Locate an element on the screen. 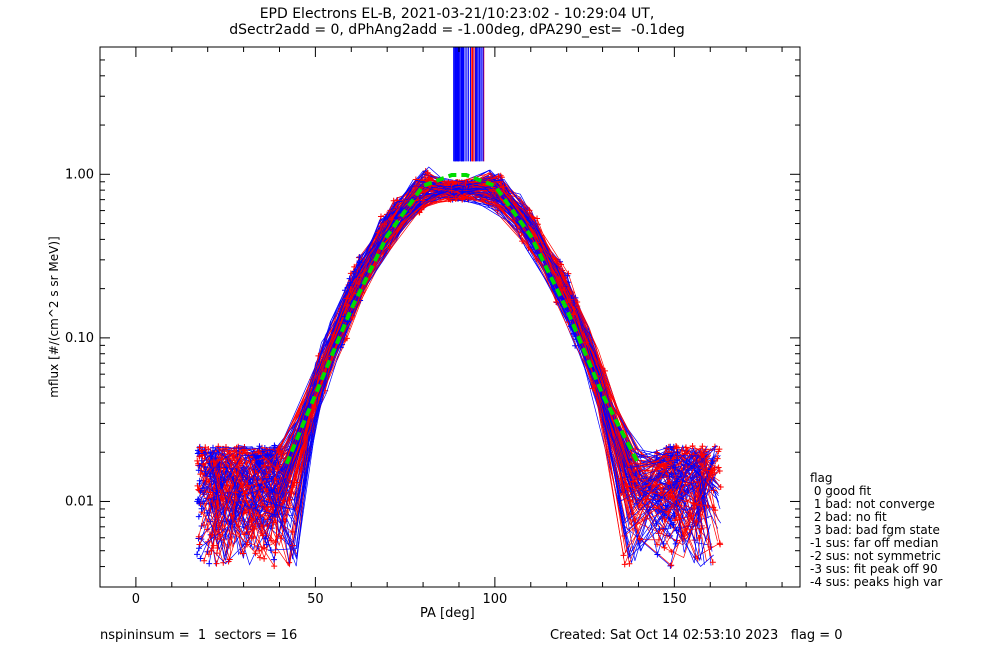  legend-item: -4 sus: peaks high var is located at coordinates (876, 582).